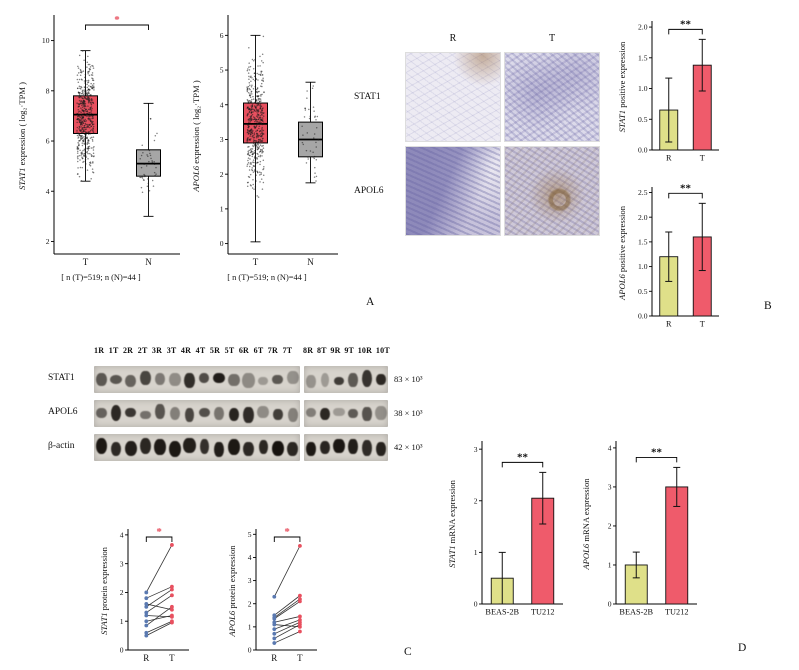  Describe the element at coordinates (643, 192) in the screenshot. I see `svg-text: 2.5` at that location.